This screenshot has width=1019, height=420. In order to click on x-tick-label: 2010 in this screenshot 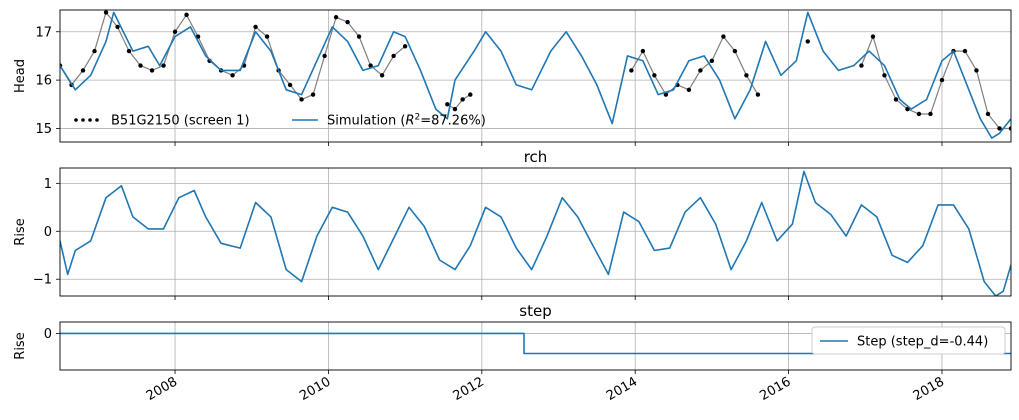, I will do `click(315, 389)`.